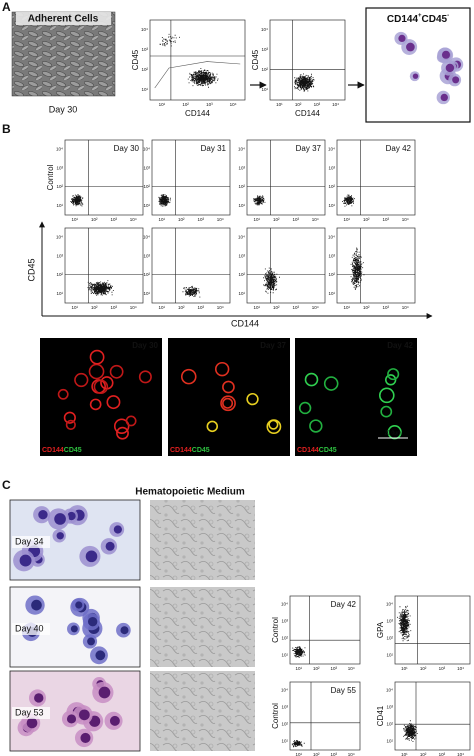  Describe the element at coordinates (214, 148) in the screenshot. I see `day-label: Day 31` at that location.